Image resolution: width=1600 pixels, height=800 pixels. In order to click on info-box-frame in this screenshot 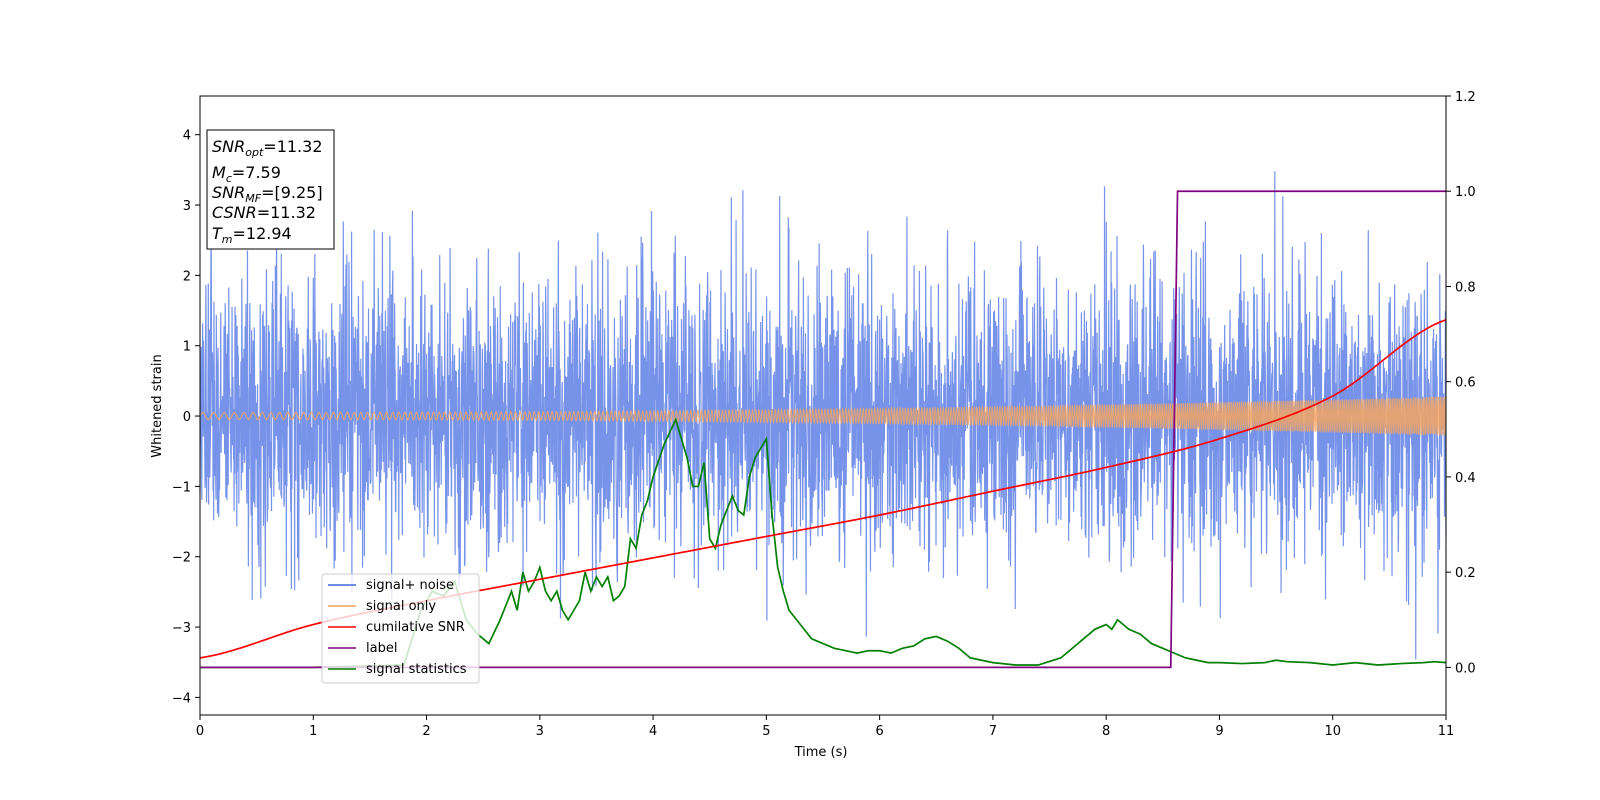, I will do `click(270, 189)`.